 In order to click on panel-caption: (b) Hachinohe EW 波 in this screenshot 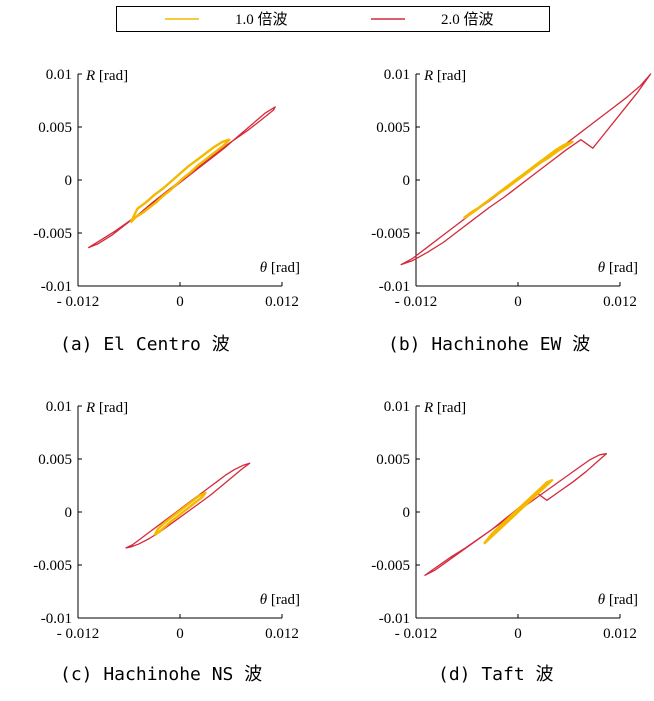, I will do `click(489, 344)`.